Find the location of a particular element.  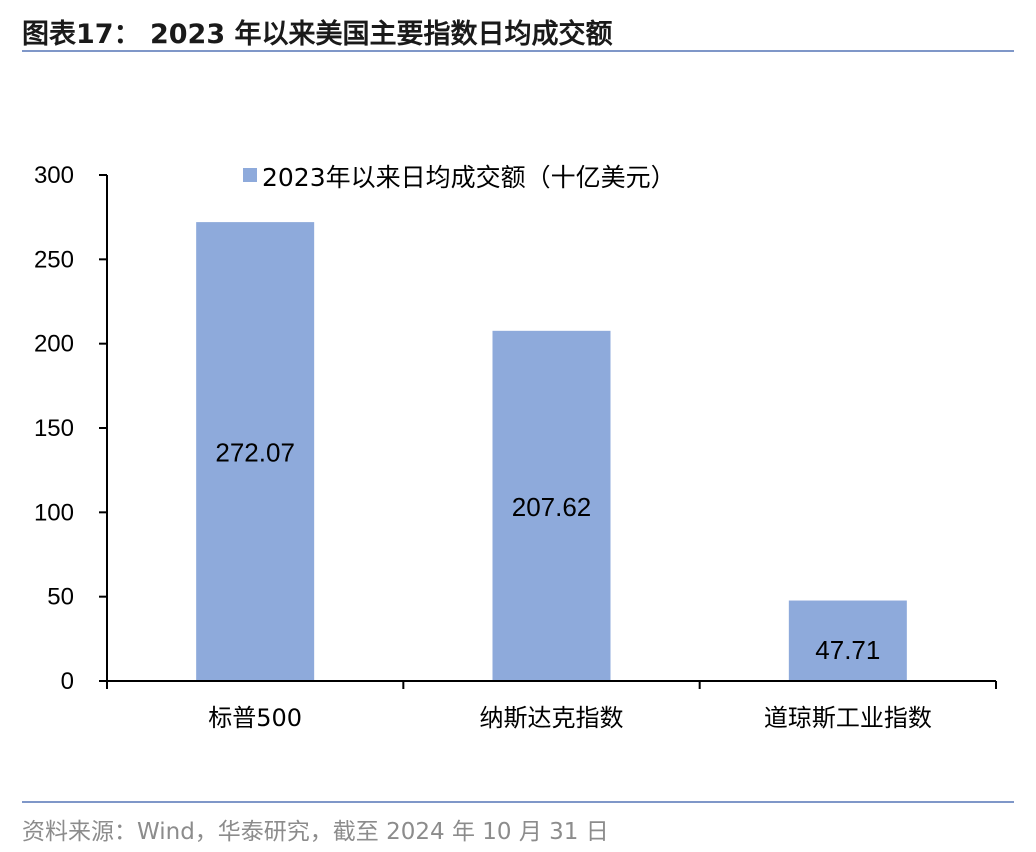

legend-label: 2023年以来日均成交额（十亿美元） is located at coordinates (469, 177).